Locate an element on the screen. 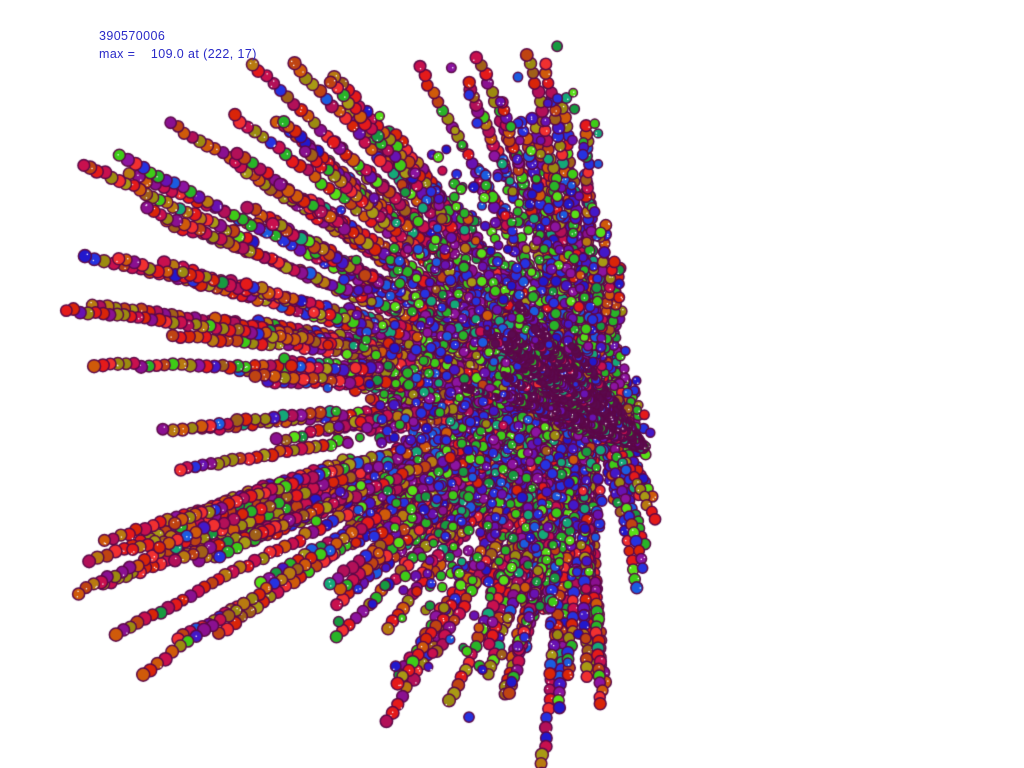 The image size is (1024, 768). max-value-label: max = 109.0 at (222, 17) is located at coordinates (178, 54).